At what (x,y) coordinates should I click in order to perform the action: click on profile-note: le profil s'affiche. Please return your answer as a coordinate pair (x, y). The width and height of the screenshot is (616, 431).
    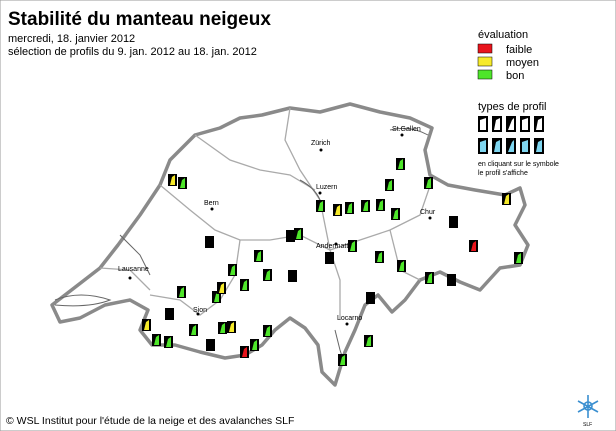
    Looking at the image, I should click on (503, 173).